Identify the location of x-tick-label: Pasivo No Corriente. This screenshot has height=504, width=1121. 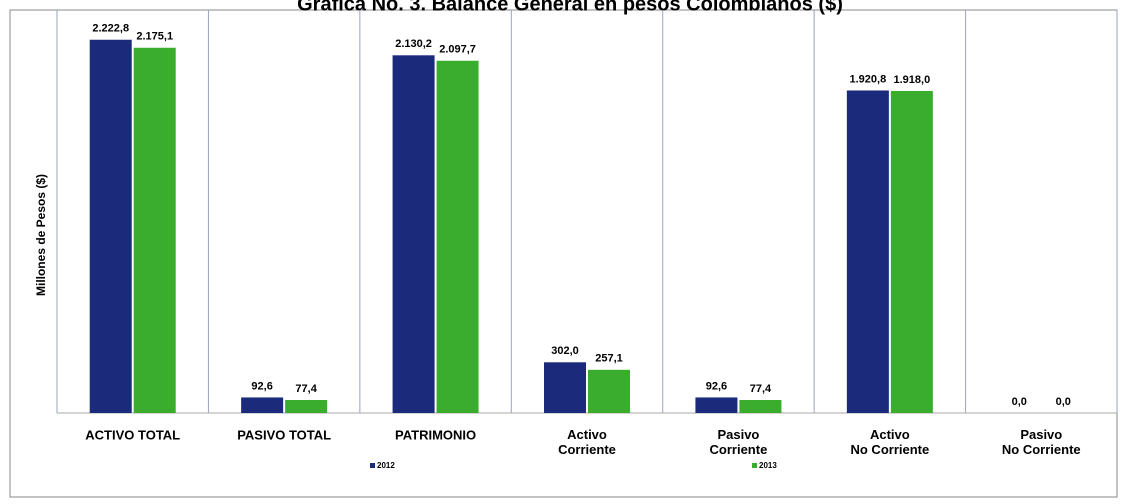
(1041, 442).